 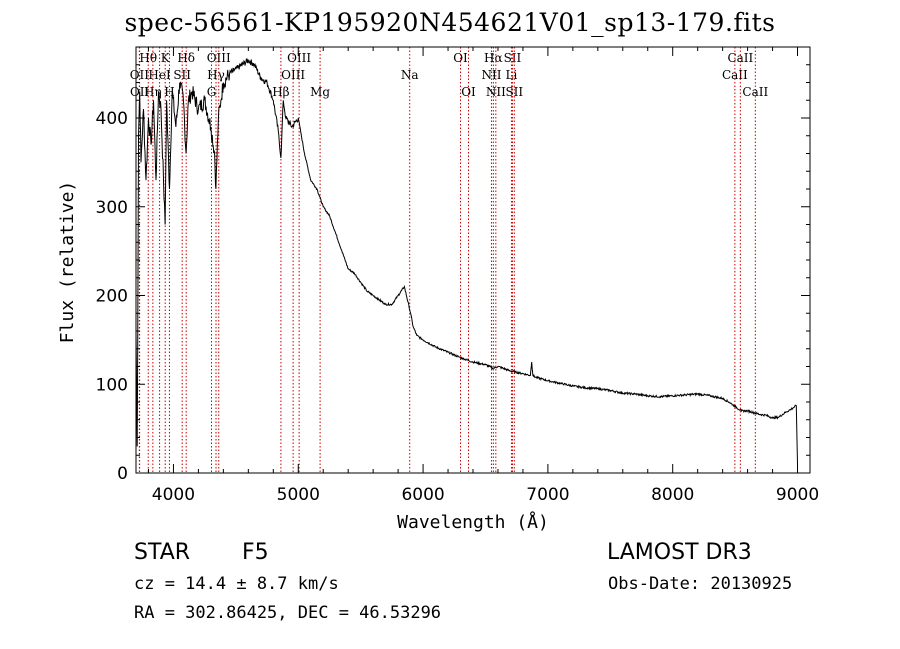 I want to click on line-marker-label: Hη, so click(x=153, y=92).